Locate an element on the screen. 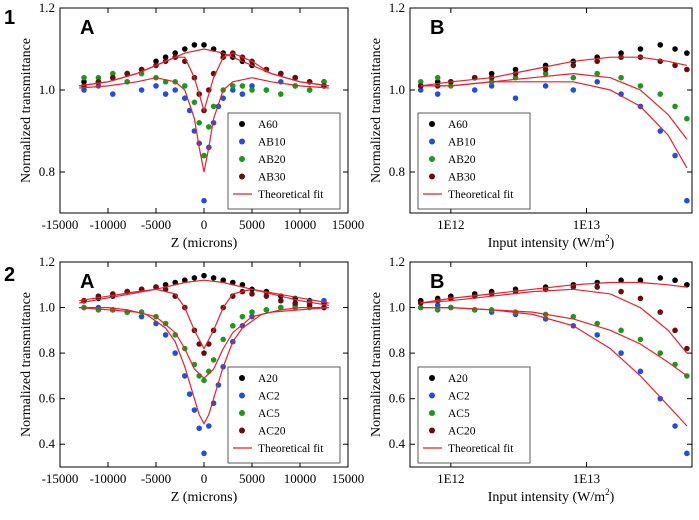 This screenshot has height=520, width=699. legend-marker-AC2 is located at coordinates (242, 395).